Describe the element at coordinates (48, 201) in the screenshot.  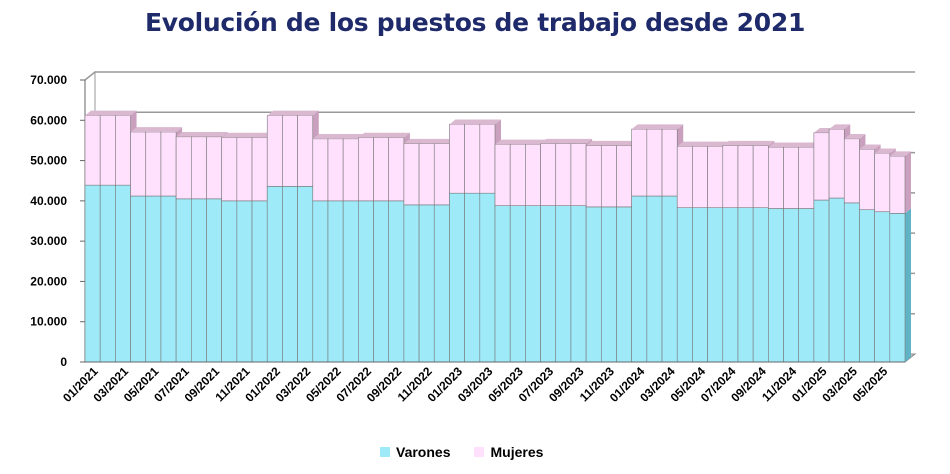
I see `y-tick-label: 40.000` at that location.